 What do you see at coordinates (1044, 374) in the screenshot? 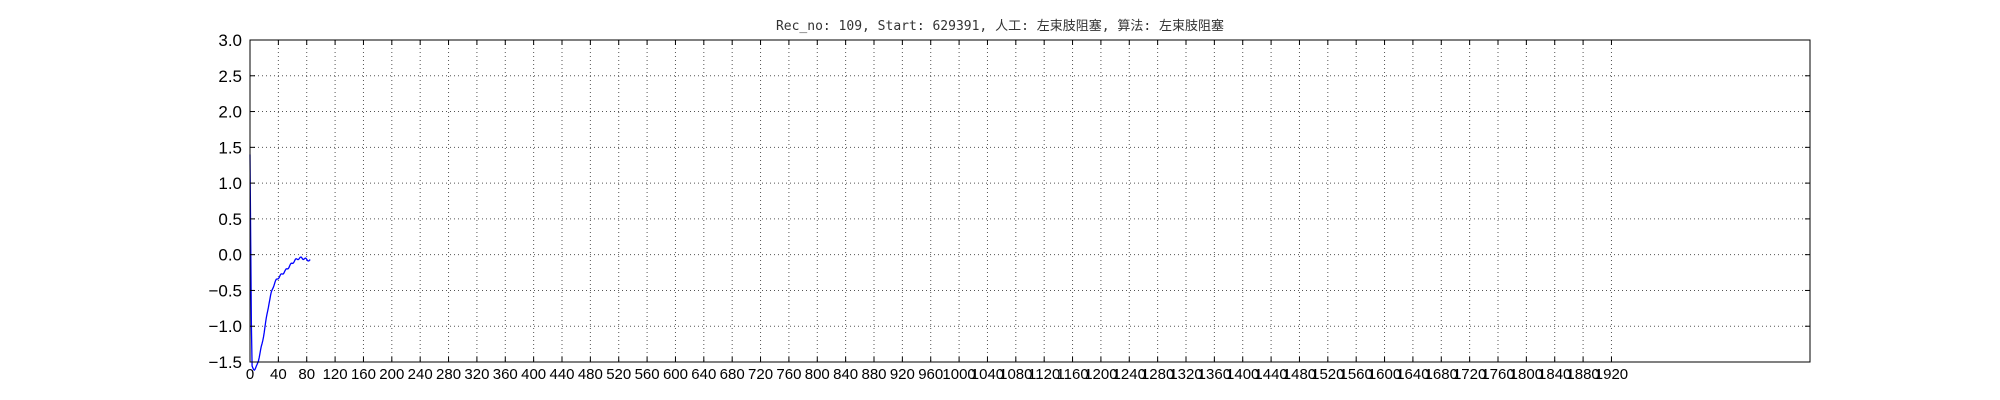
I see `x-tick-label: 1120` at bounding box center [1044, 374].